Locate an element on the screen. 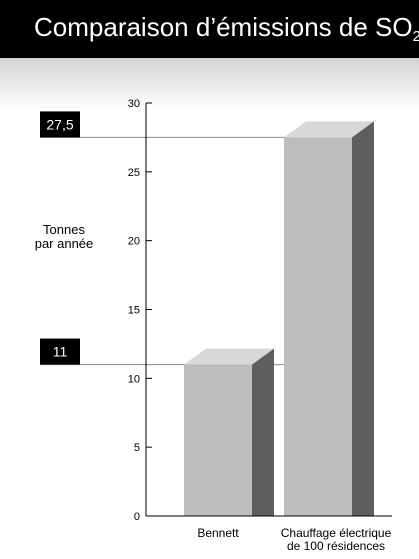 This screenshot has width=419, height=559. value-callout-label: 27,5 is located at coordinates (59, 124).